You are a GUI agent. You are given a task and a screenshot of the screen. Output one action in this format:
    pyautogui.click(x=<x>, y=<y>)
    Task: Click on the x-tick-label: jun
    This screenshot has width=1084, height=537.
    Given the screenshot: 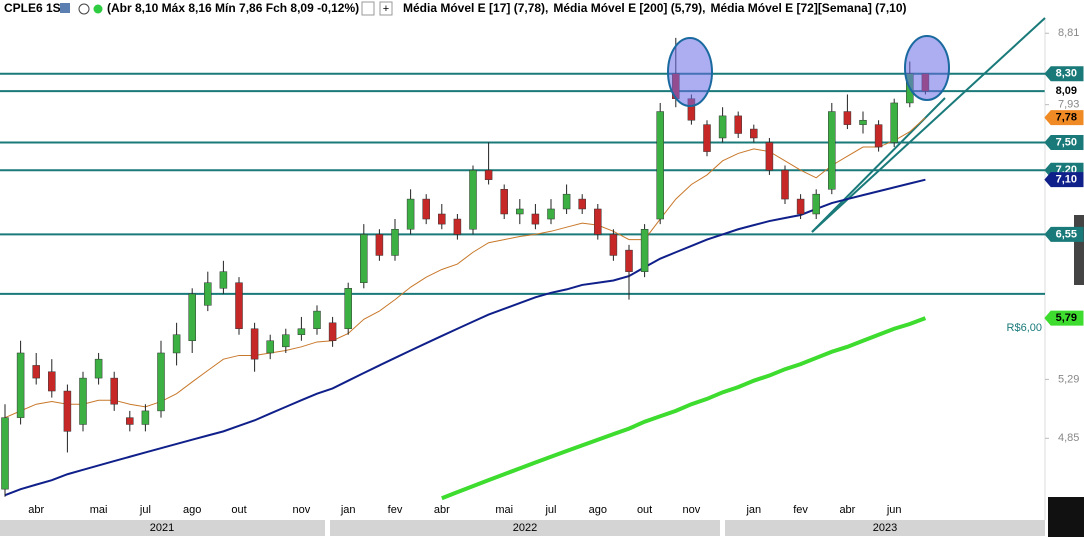 What is the action you would take?
    pyautogui.click(x=894, y=510)
    